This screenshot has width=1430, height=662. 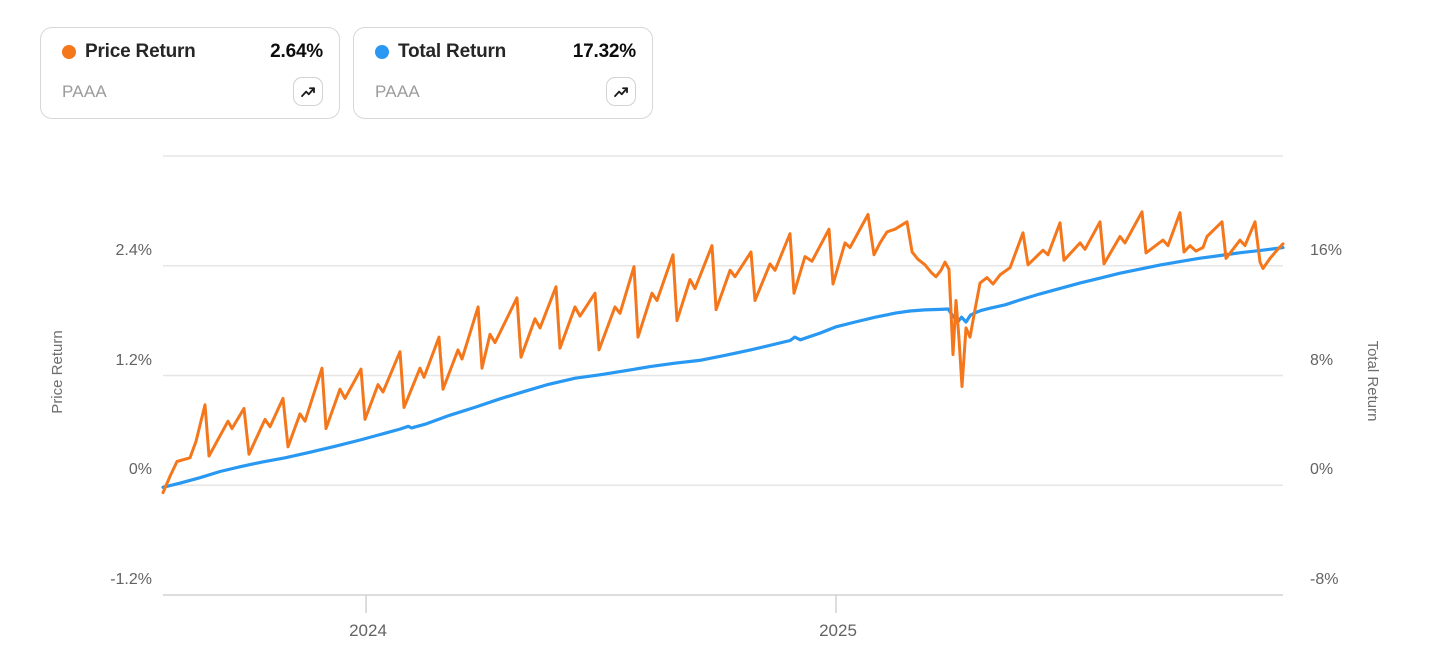 What do you see at coordinates (57, 372) in the screenshot?
I see `left-axis-title: Price Return` at bounding box center [57, 372].